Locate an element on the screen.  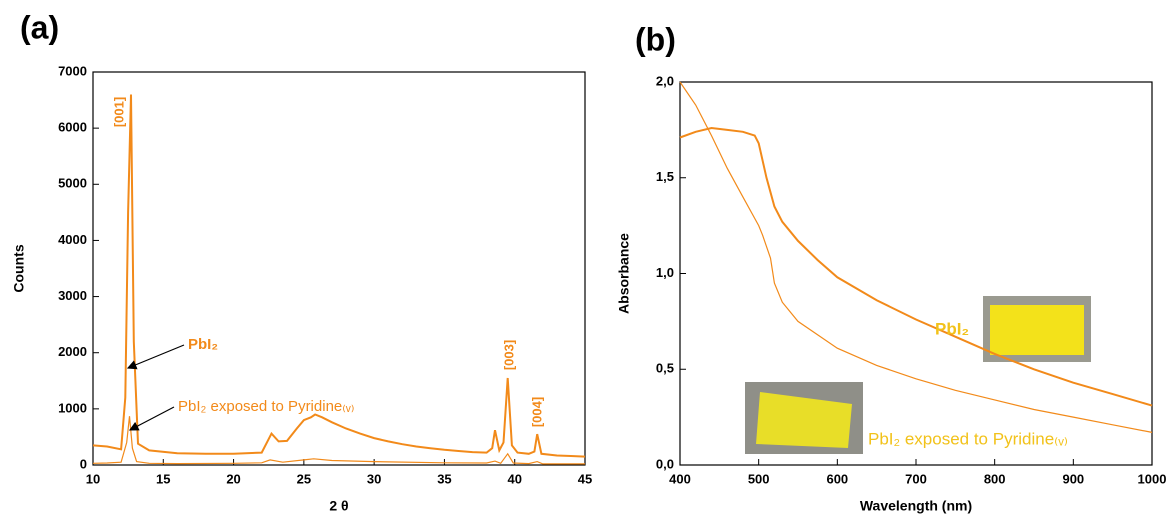
x-tick-label: 500 is located at coordinates (759, 478).